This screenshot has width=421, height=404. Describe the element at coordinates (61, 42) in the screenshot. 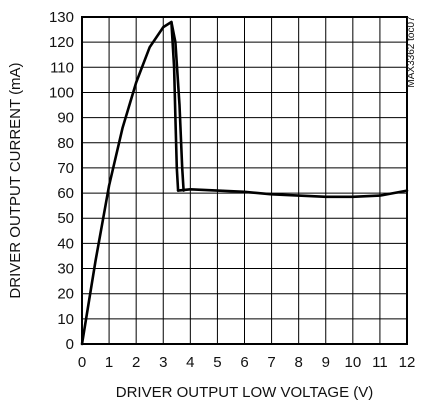

I see `y-tick-label: 120` at that location.